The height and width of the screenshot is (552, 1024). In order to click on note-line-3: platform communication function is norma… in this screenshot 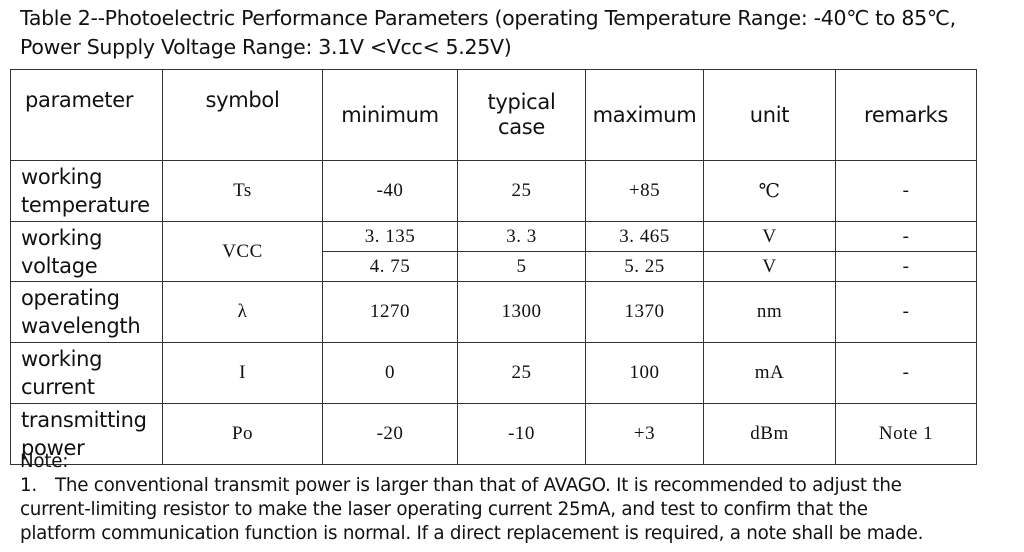, I will do `click(472, 533)`.